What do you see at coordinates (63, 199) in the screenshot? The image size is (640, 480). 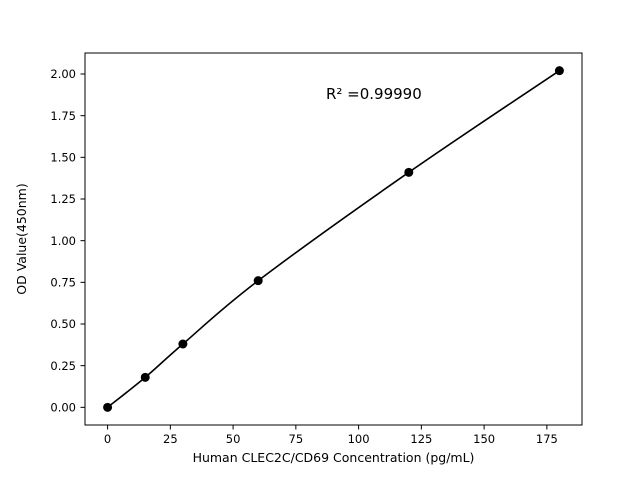 I see `y-tick-label: 1.25` at bounding box center [63, 199].